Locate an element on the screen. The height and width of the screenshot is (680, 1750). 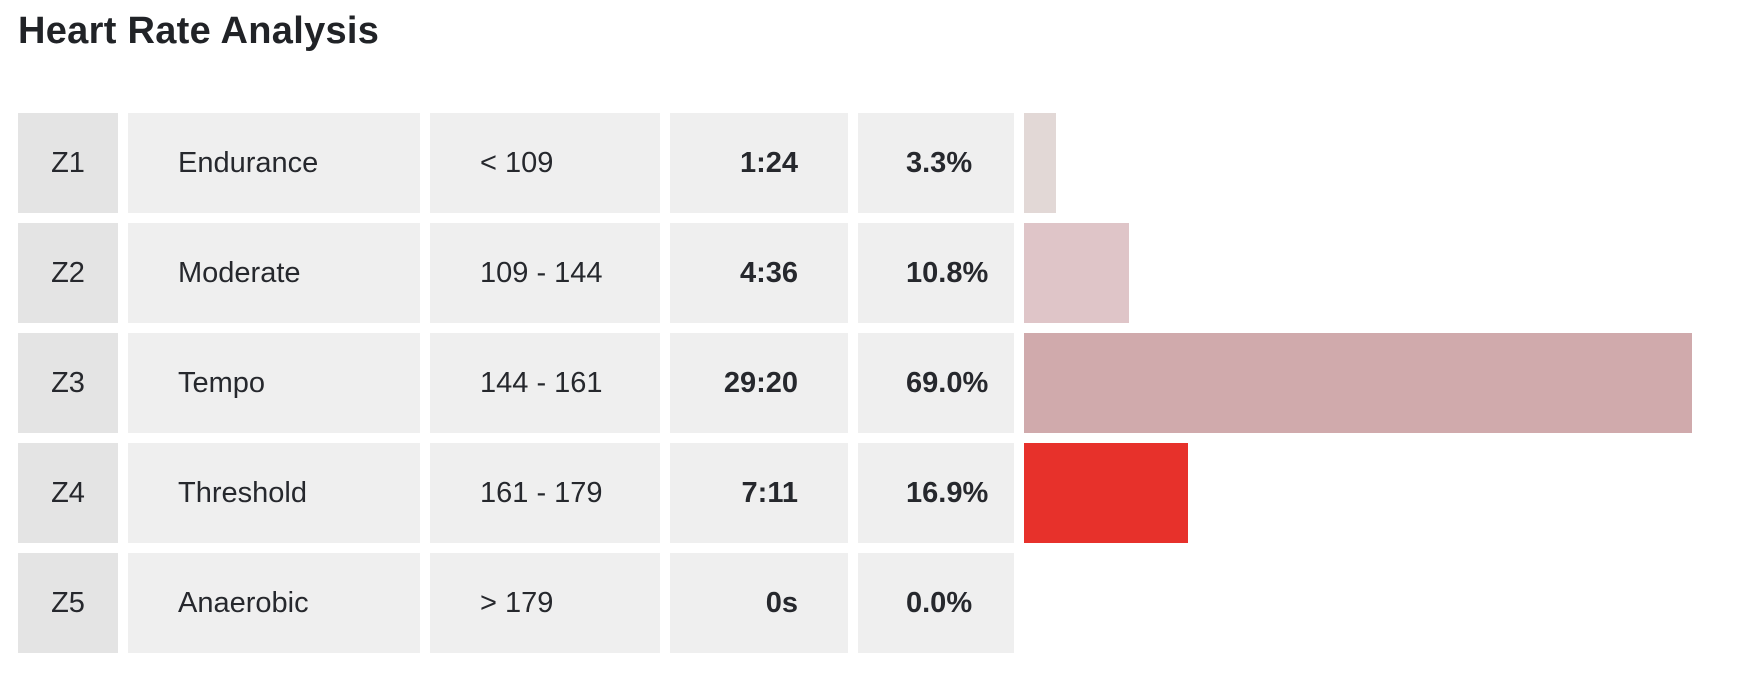
zone-code: Z1 is located at coordinates (68, 162).